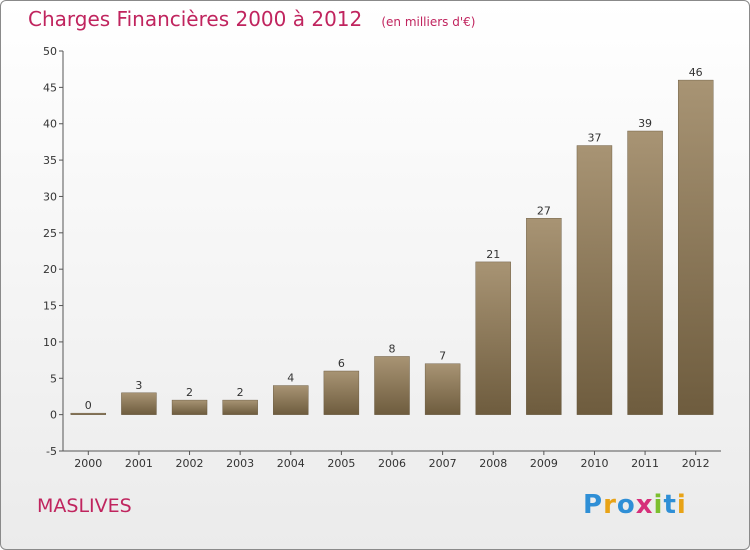 This screenshot has height=550, width=750. Describe the element at coordinates (50, 87) in the screenshot. I see `y-tick-label: 45` at that location.